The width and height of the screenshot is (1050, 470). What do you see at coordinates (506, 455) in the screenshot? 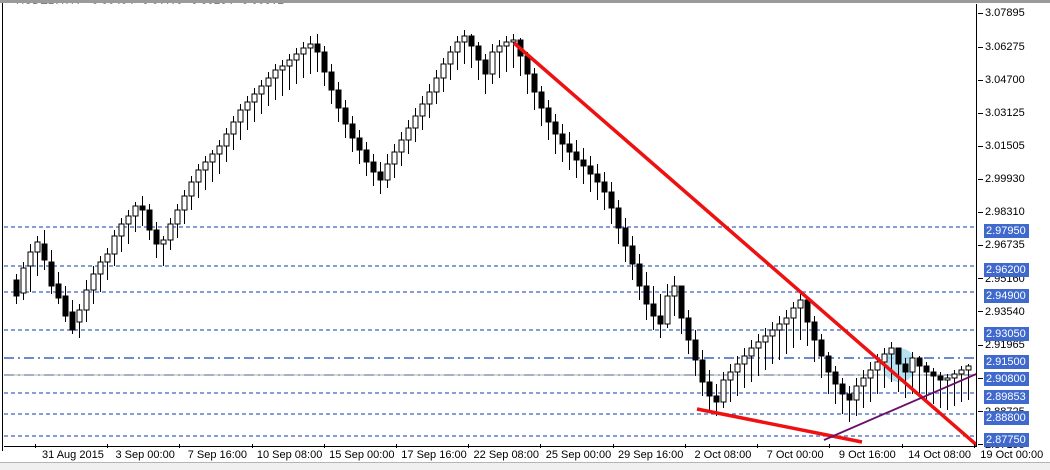
I see `time-tick-label: 22 Sep 08:00` at bounding box center [506, 455].